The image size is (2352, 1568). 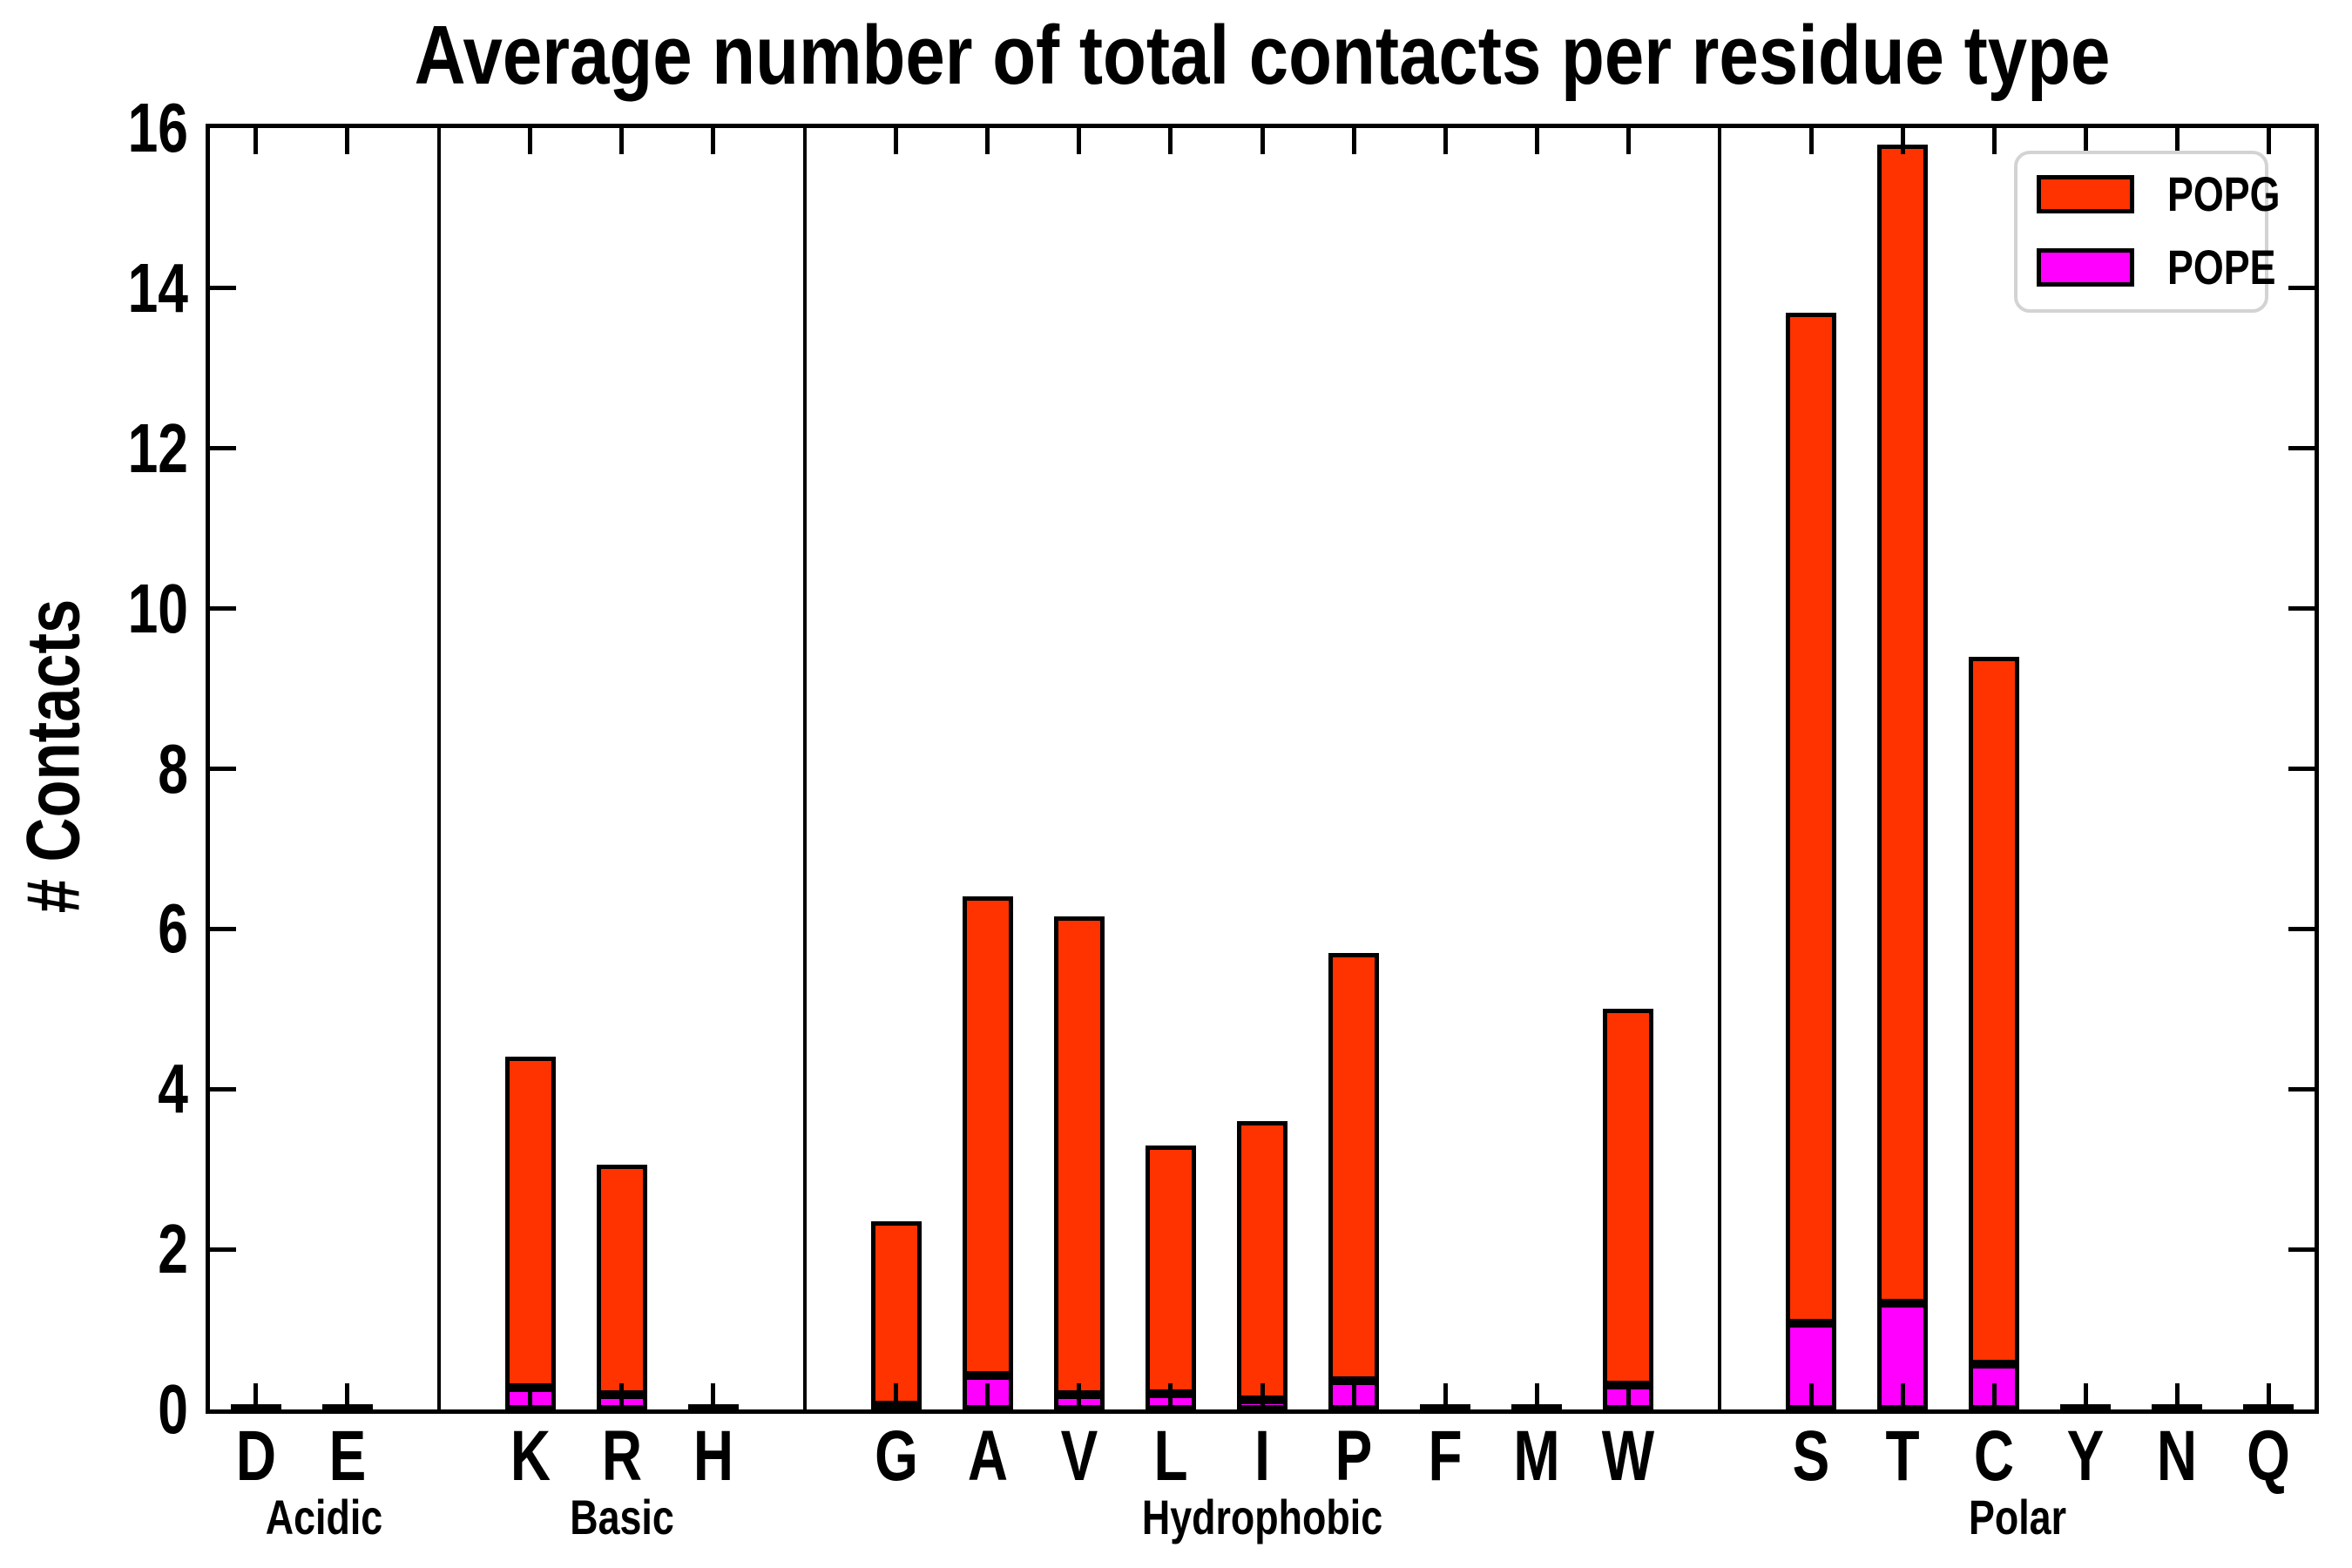 What do you see at coordinates (347, 1456) in the screenshot?
I see `x-label-E: E` at bounding box center [347, 1456].